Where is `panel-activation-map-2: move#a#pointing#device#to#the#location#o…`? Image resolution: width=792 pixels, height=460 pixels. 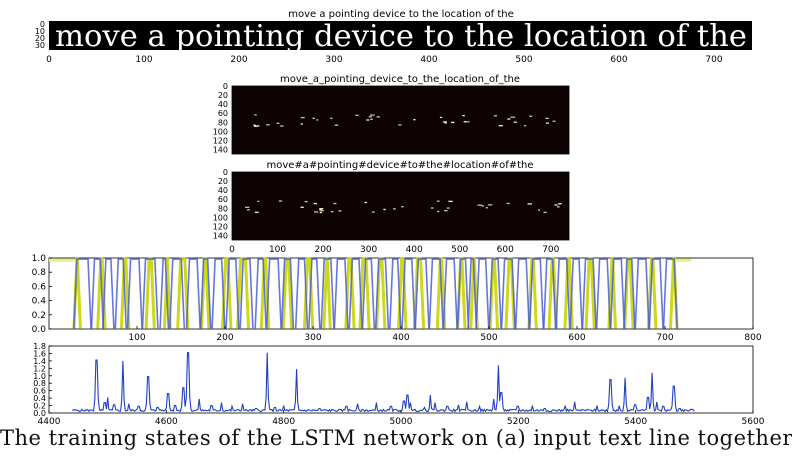 panel-activation-map-2: move#a#pointing#device#to#the#location#o… is located at coordinates (391, 207).